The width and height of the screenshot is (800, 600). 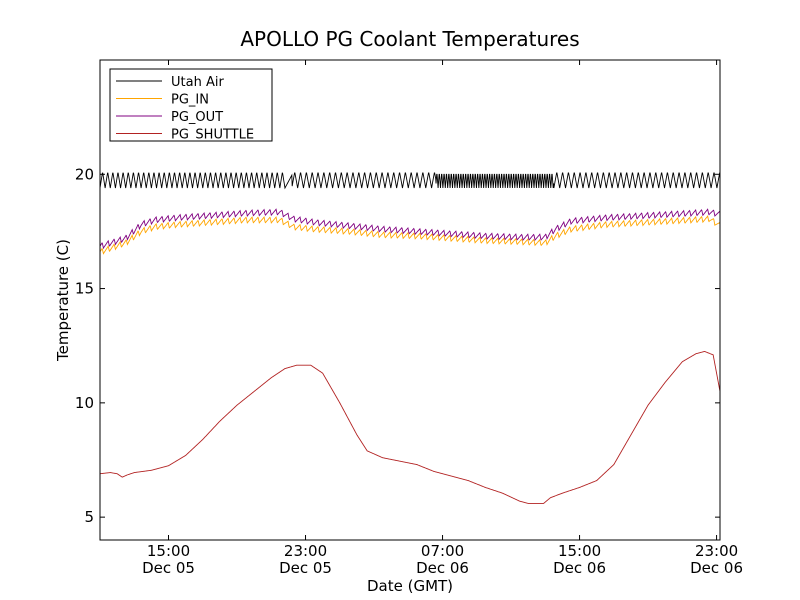 What do you see at coordinates (410, 586) in the screenshot?
I see `x-axis-label: Date (GMT)` at bounding box center [410, 586].